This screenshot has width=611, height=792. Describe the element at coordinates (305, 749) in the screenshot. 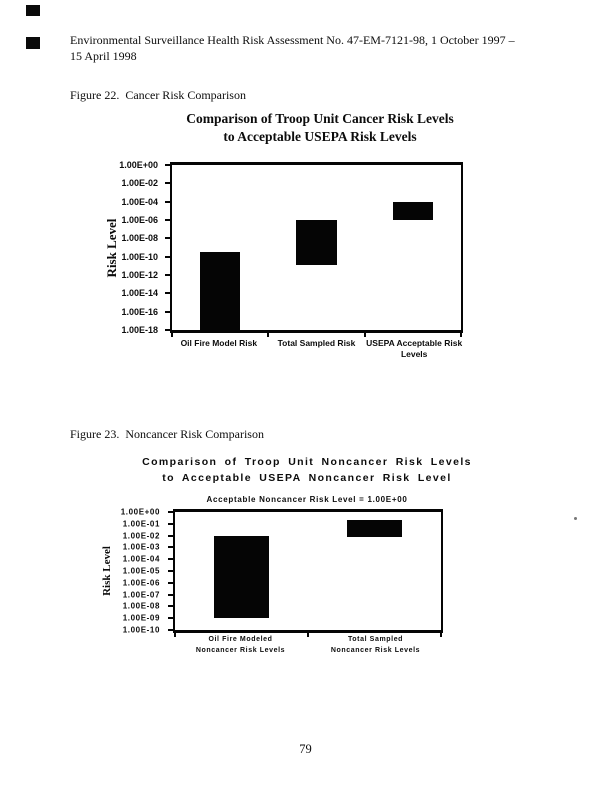

I see `page-number: 79` at that location.